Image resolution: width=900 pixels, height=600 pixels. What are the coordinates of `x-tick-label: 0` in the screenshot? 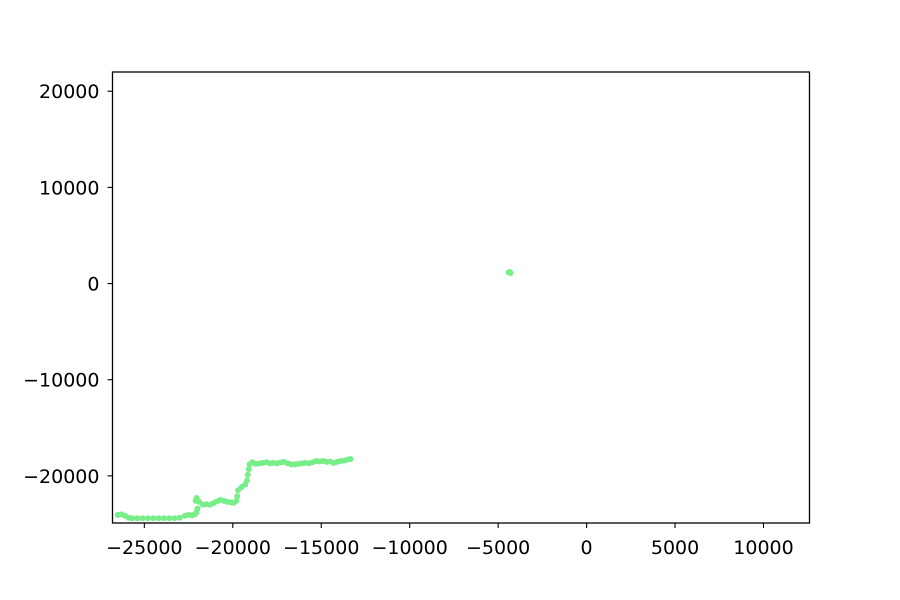 It's located at (587, 548).